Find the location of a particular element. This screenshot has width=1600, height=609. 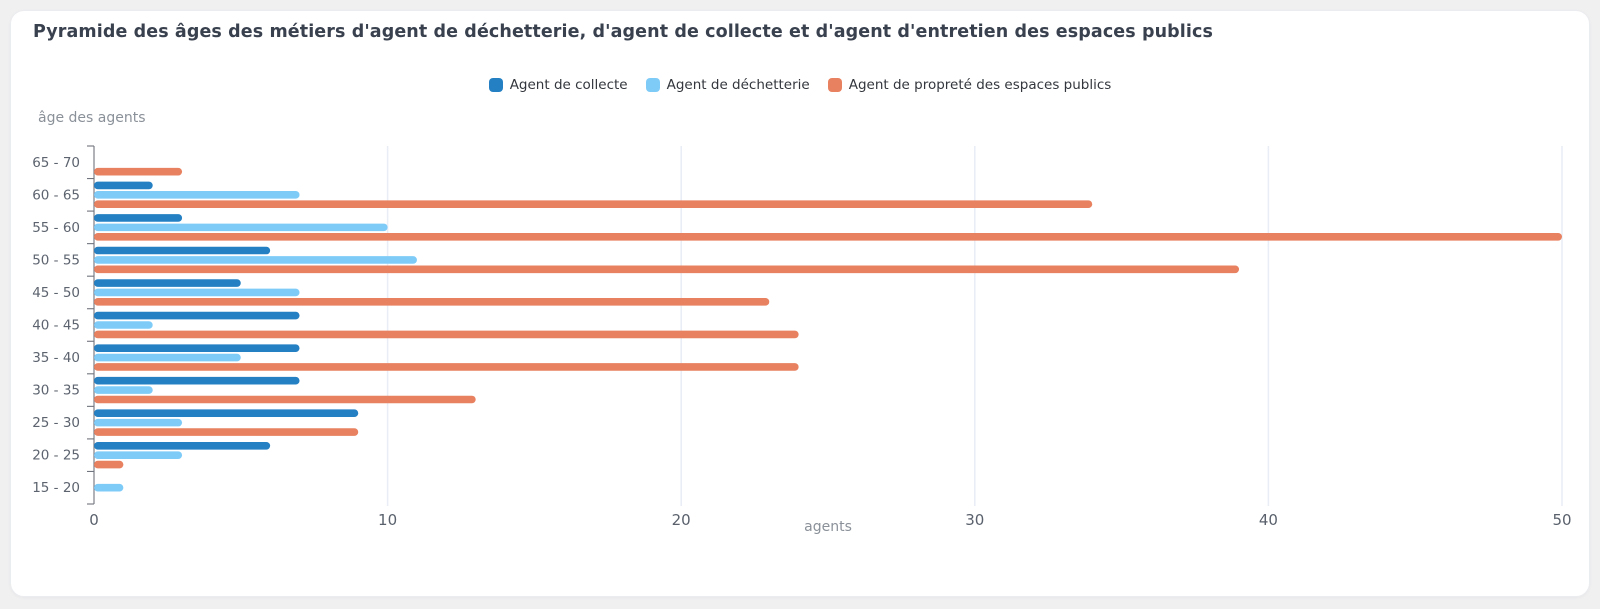

legend-item-label: Agent de collecte is located at coordinates (568, 85).